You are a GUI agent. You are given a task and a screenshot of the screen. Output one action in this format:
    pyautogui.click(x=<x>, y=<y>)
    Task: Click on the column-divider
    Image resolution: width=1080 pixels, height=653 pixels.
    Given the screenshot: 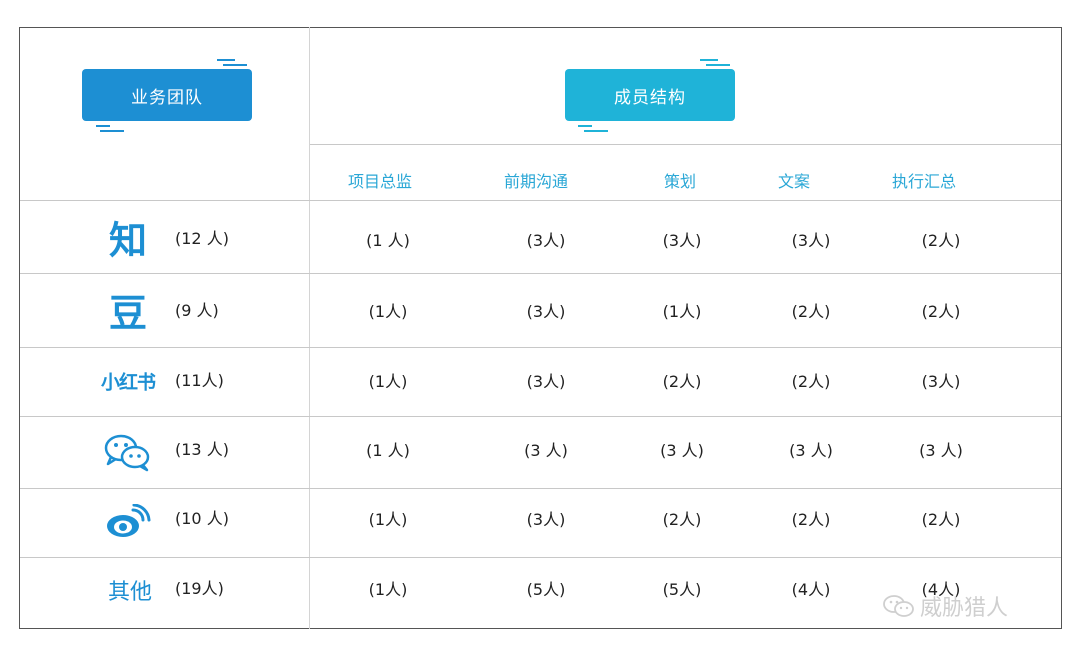 What is the action you would take?
    pyautogui.click(x=309, y=328)
    